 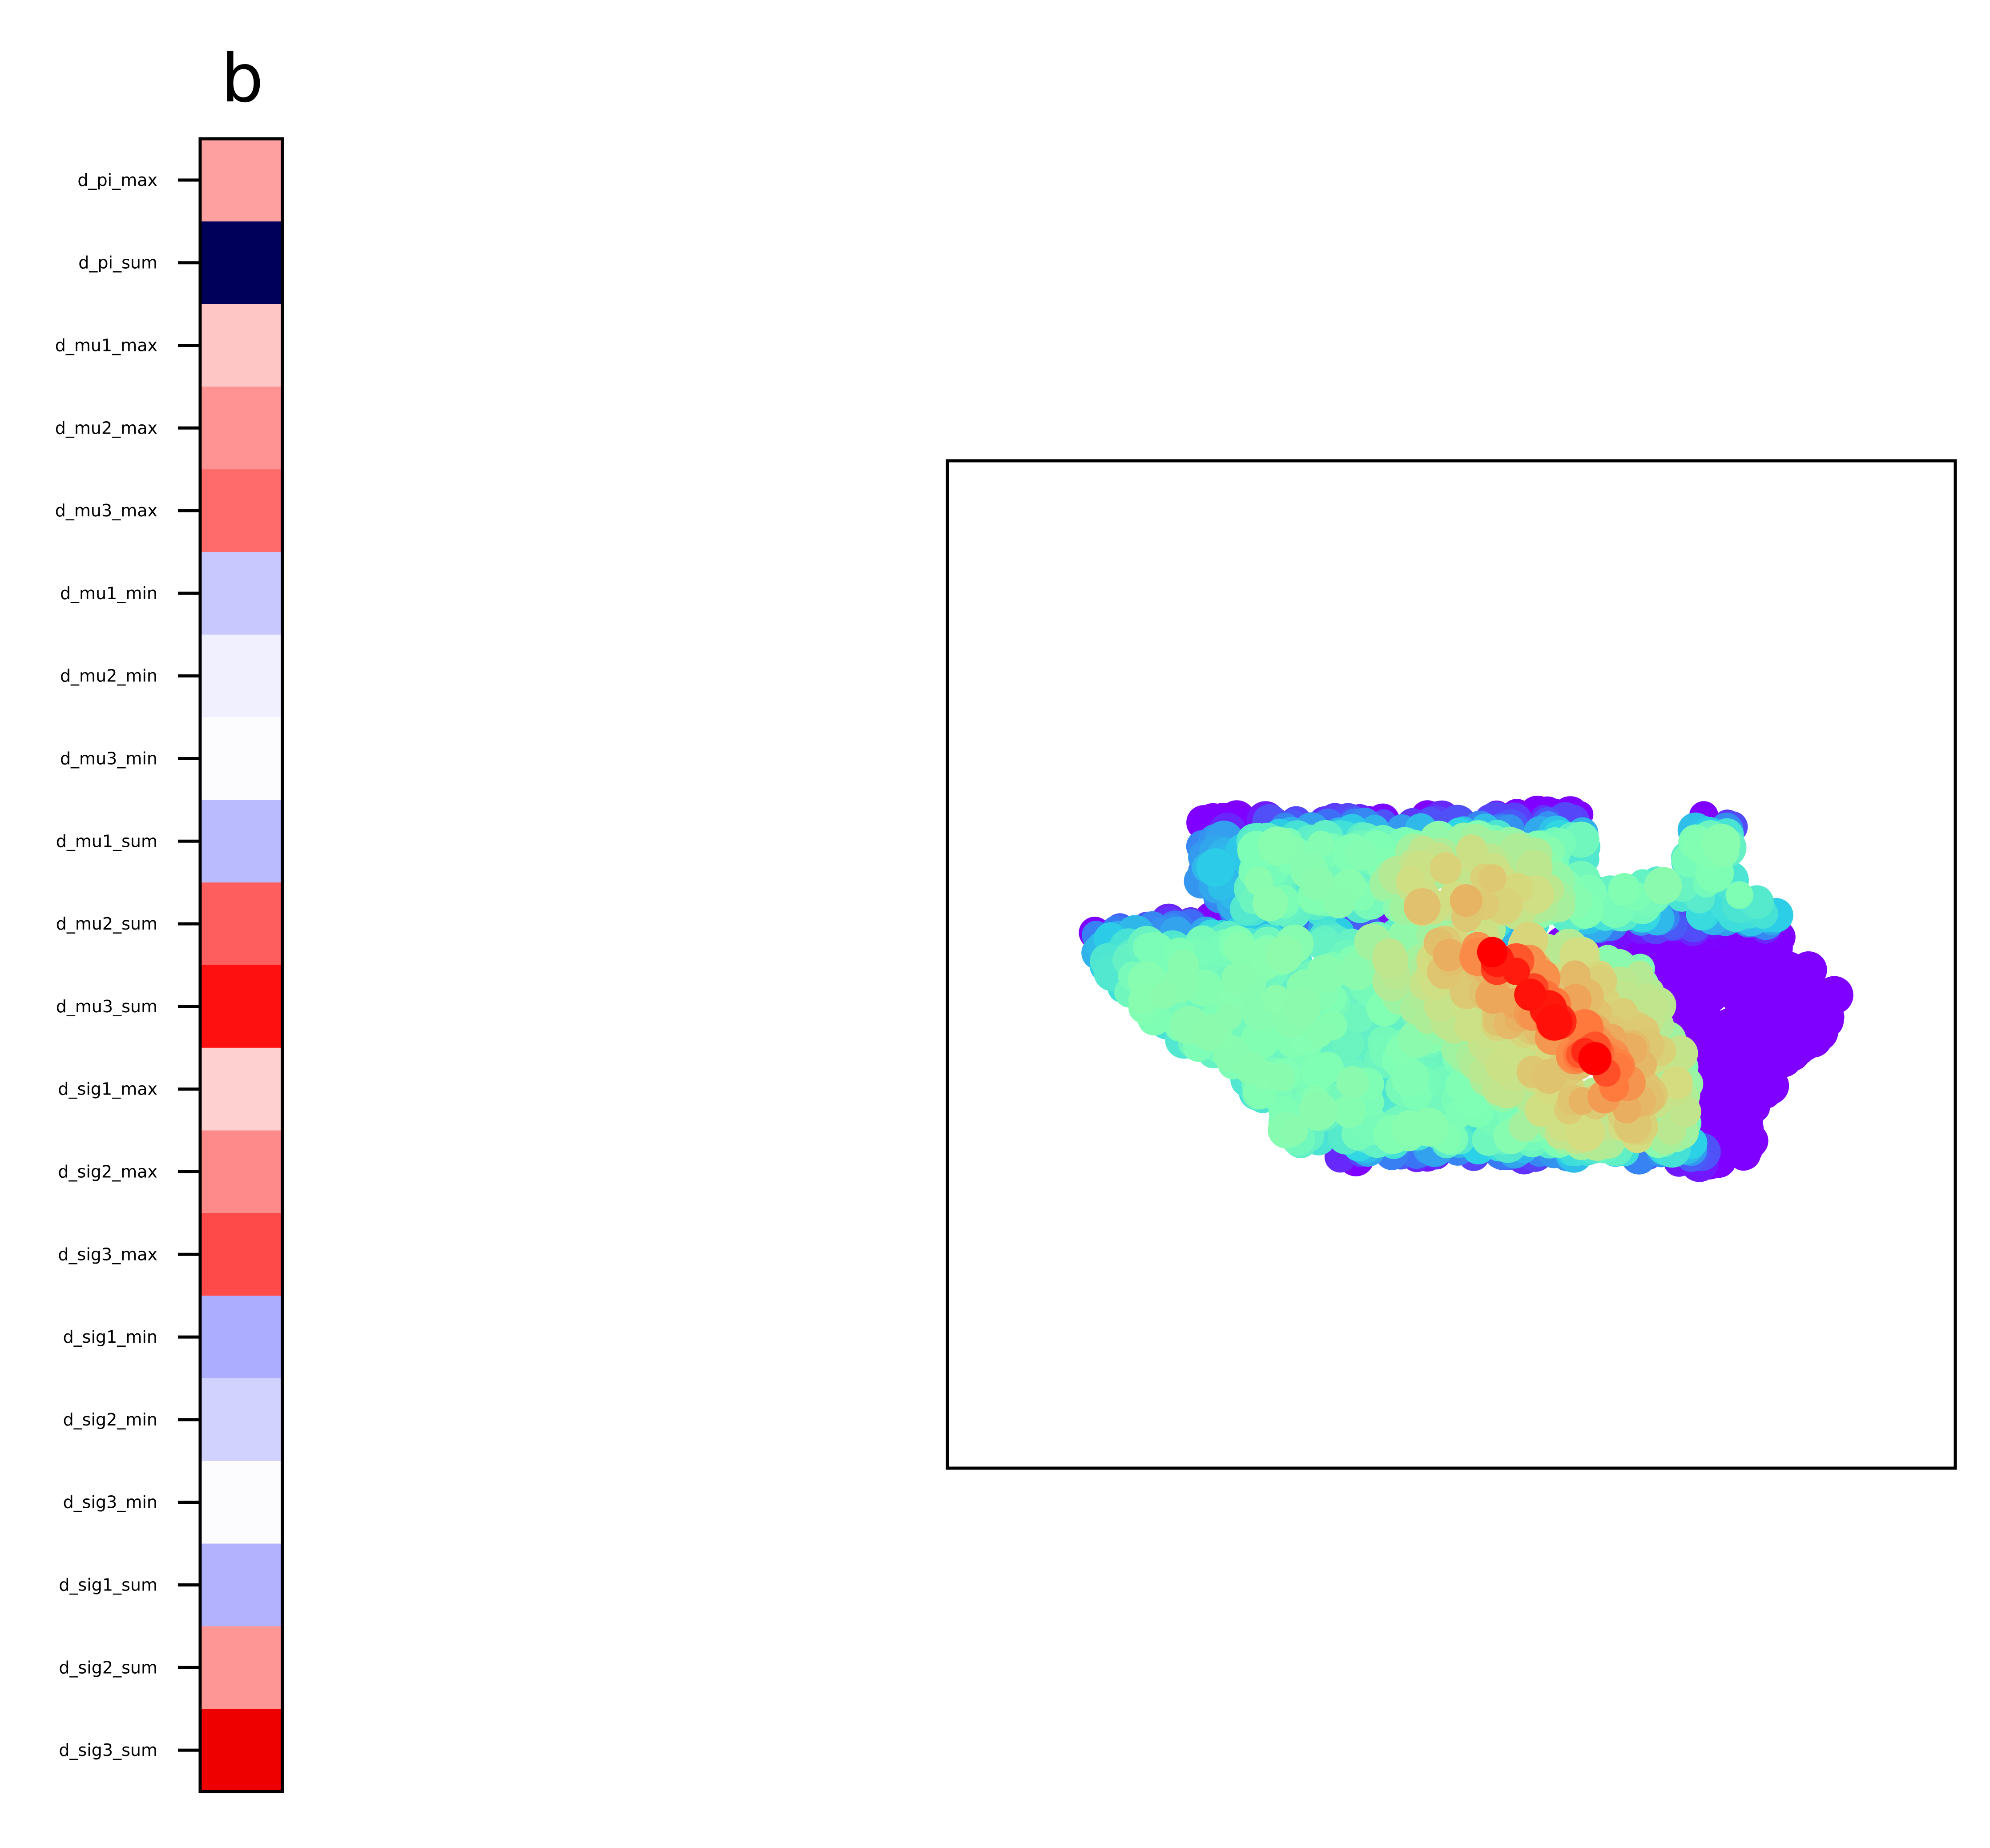 What do you see at coordinates (109, 759) in the screenshot?
I see `heatmap-tick-label: d_mu3_min` at bounding box center [109, 759].